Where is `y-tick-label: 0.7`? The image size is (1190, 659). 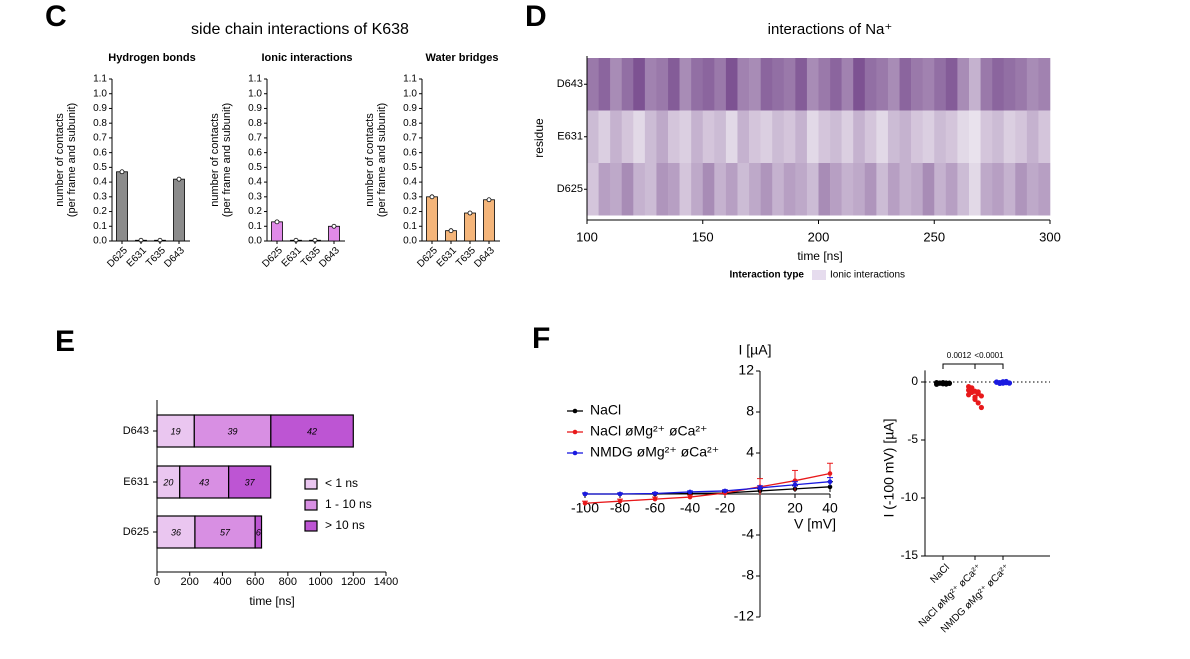
y-tick-label: 0.7 is located at coordinates (255, 138).